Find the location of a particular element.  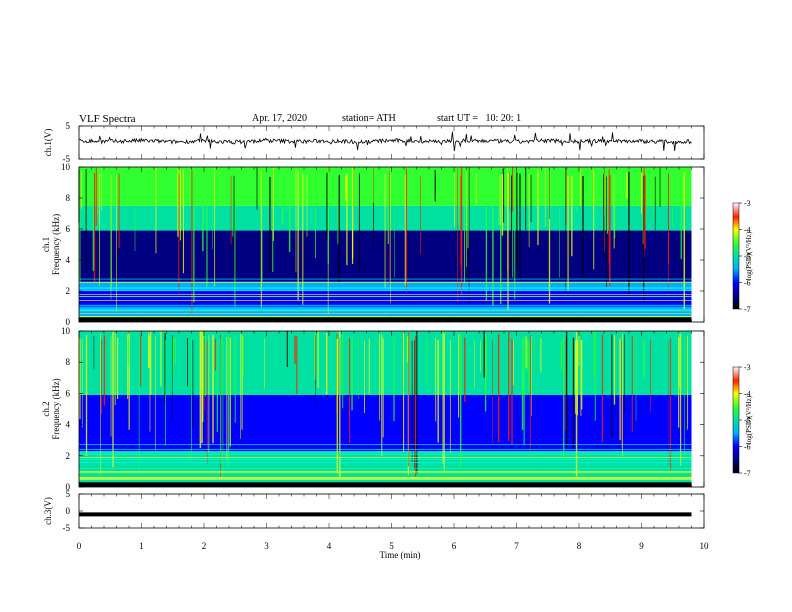

ch1-trace is located at coordinates (385, 141).